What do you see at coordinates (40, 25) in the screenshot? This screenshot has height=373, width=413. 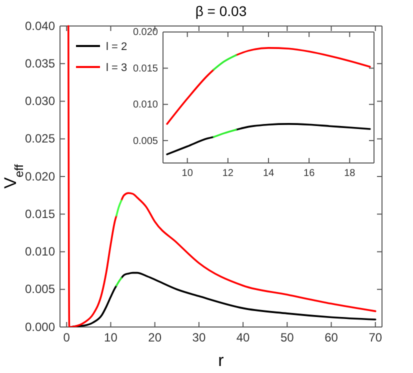 I see `y-tick-label: 0.040` at bounding box center [40, 25].